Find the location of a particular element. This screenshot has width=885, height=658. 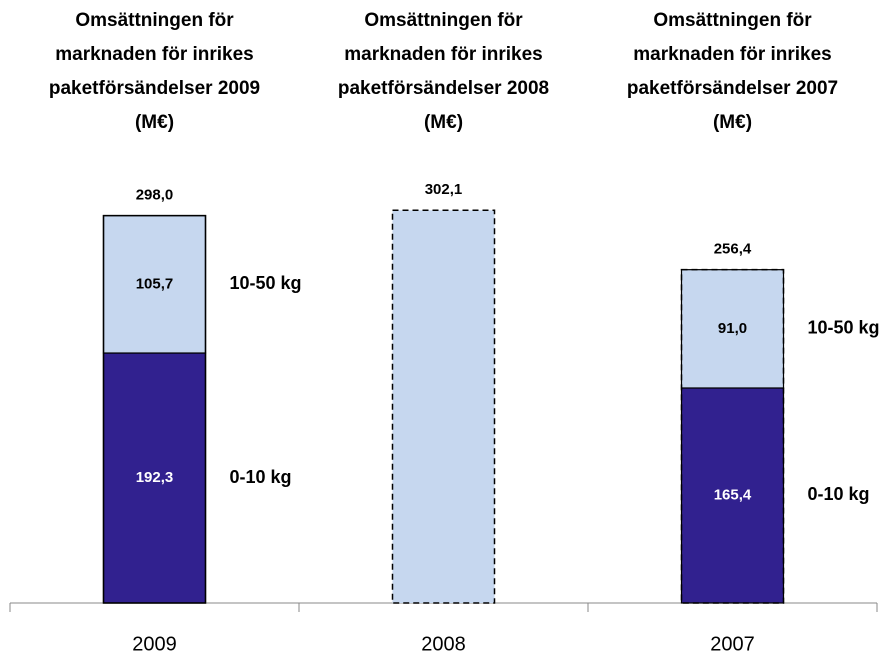

value-label: 91,0 is located at coordinates (732, 328).